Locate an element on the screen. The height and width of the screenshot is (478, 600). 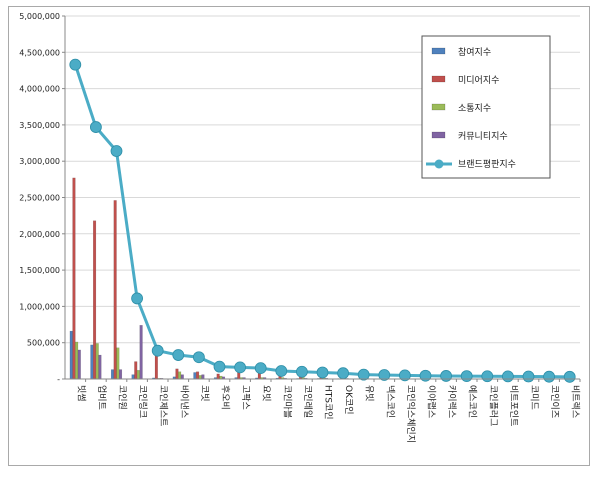
x-category-label: 카이렉스 is located at coordinates (451, 401).